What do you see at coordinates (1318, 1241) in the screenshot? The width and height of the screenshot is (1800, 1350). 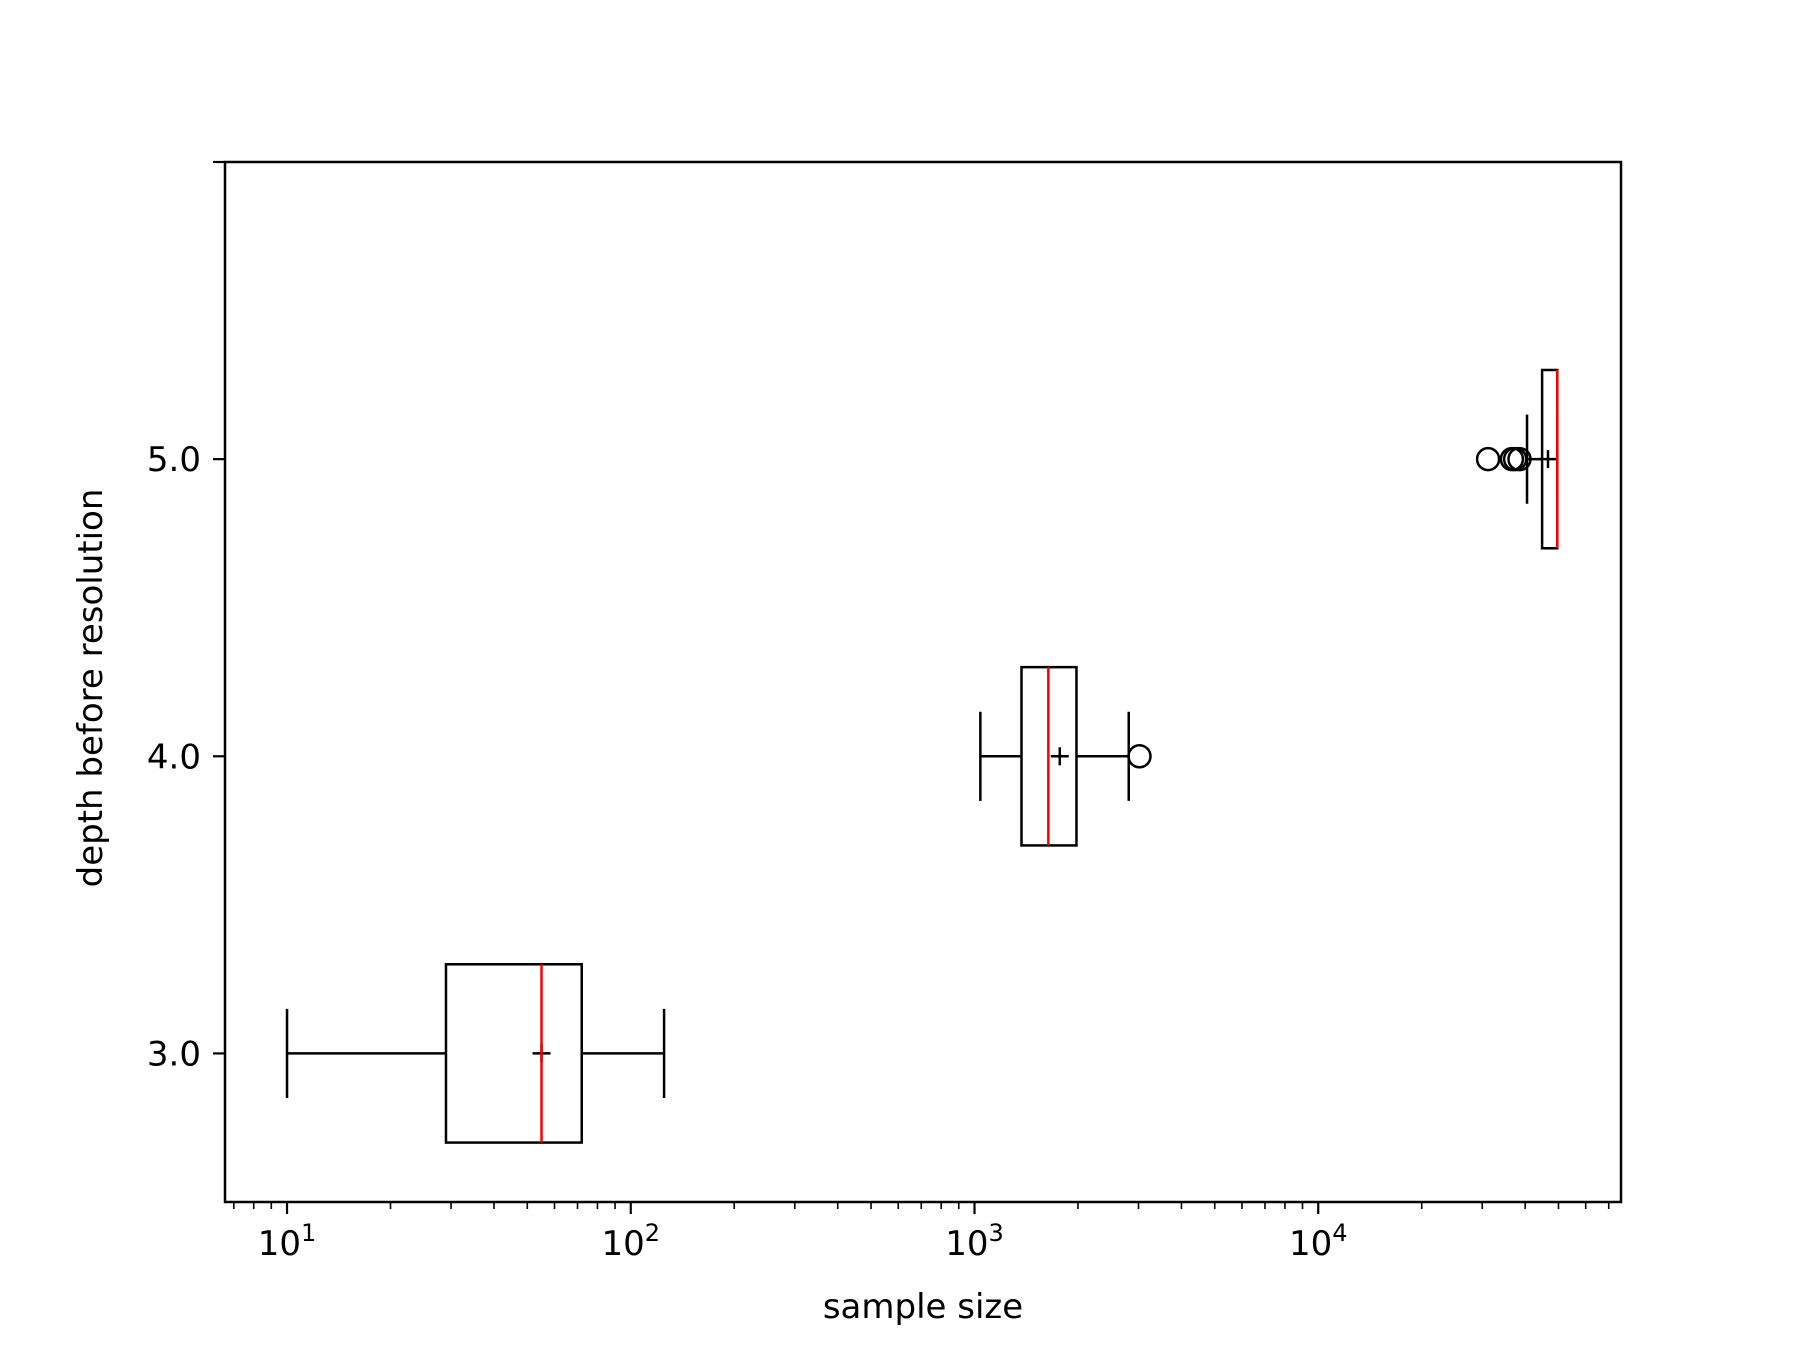 I see `x-tick-label: 10⁴` at bounding box center [1318, 1241].